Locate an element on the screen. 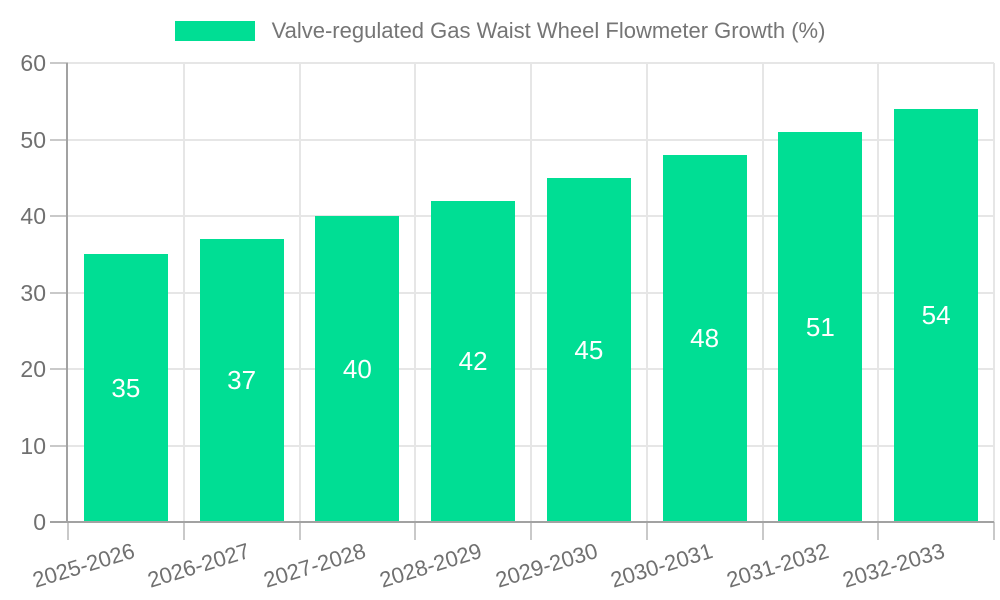  bar-value-label: 48 is located at coordinates (705, 338).